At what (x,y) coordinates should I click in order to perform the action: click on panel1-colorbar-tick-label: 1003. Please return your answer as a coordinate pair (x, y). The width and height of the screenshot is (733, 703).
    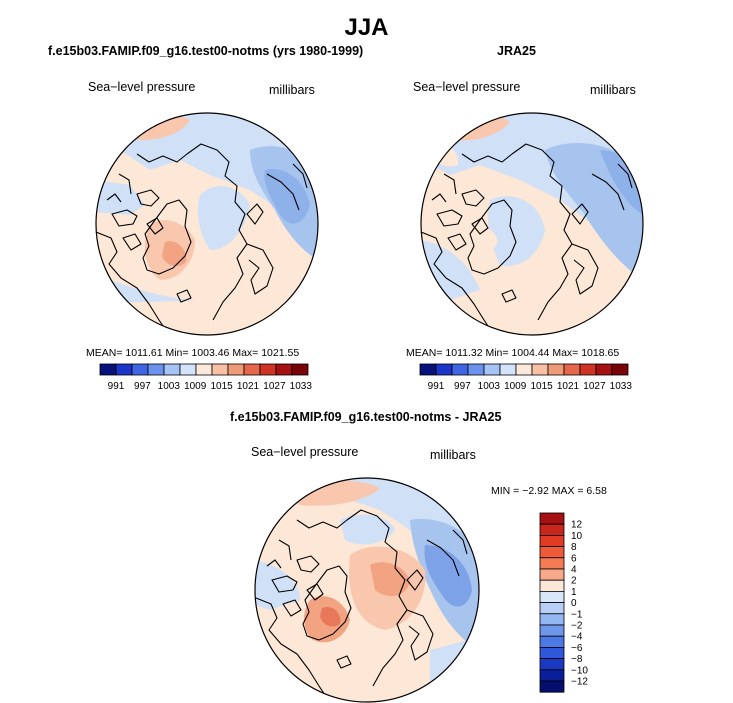
    Looking at the image, I should click on (169, 386).